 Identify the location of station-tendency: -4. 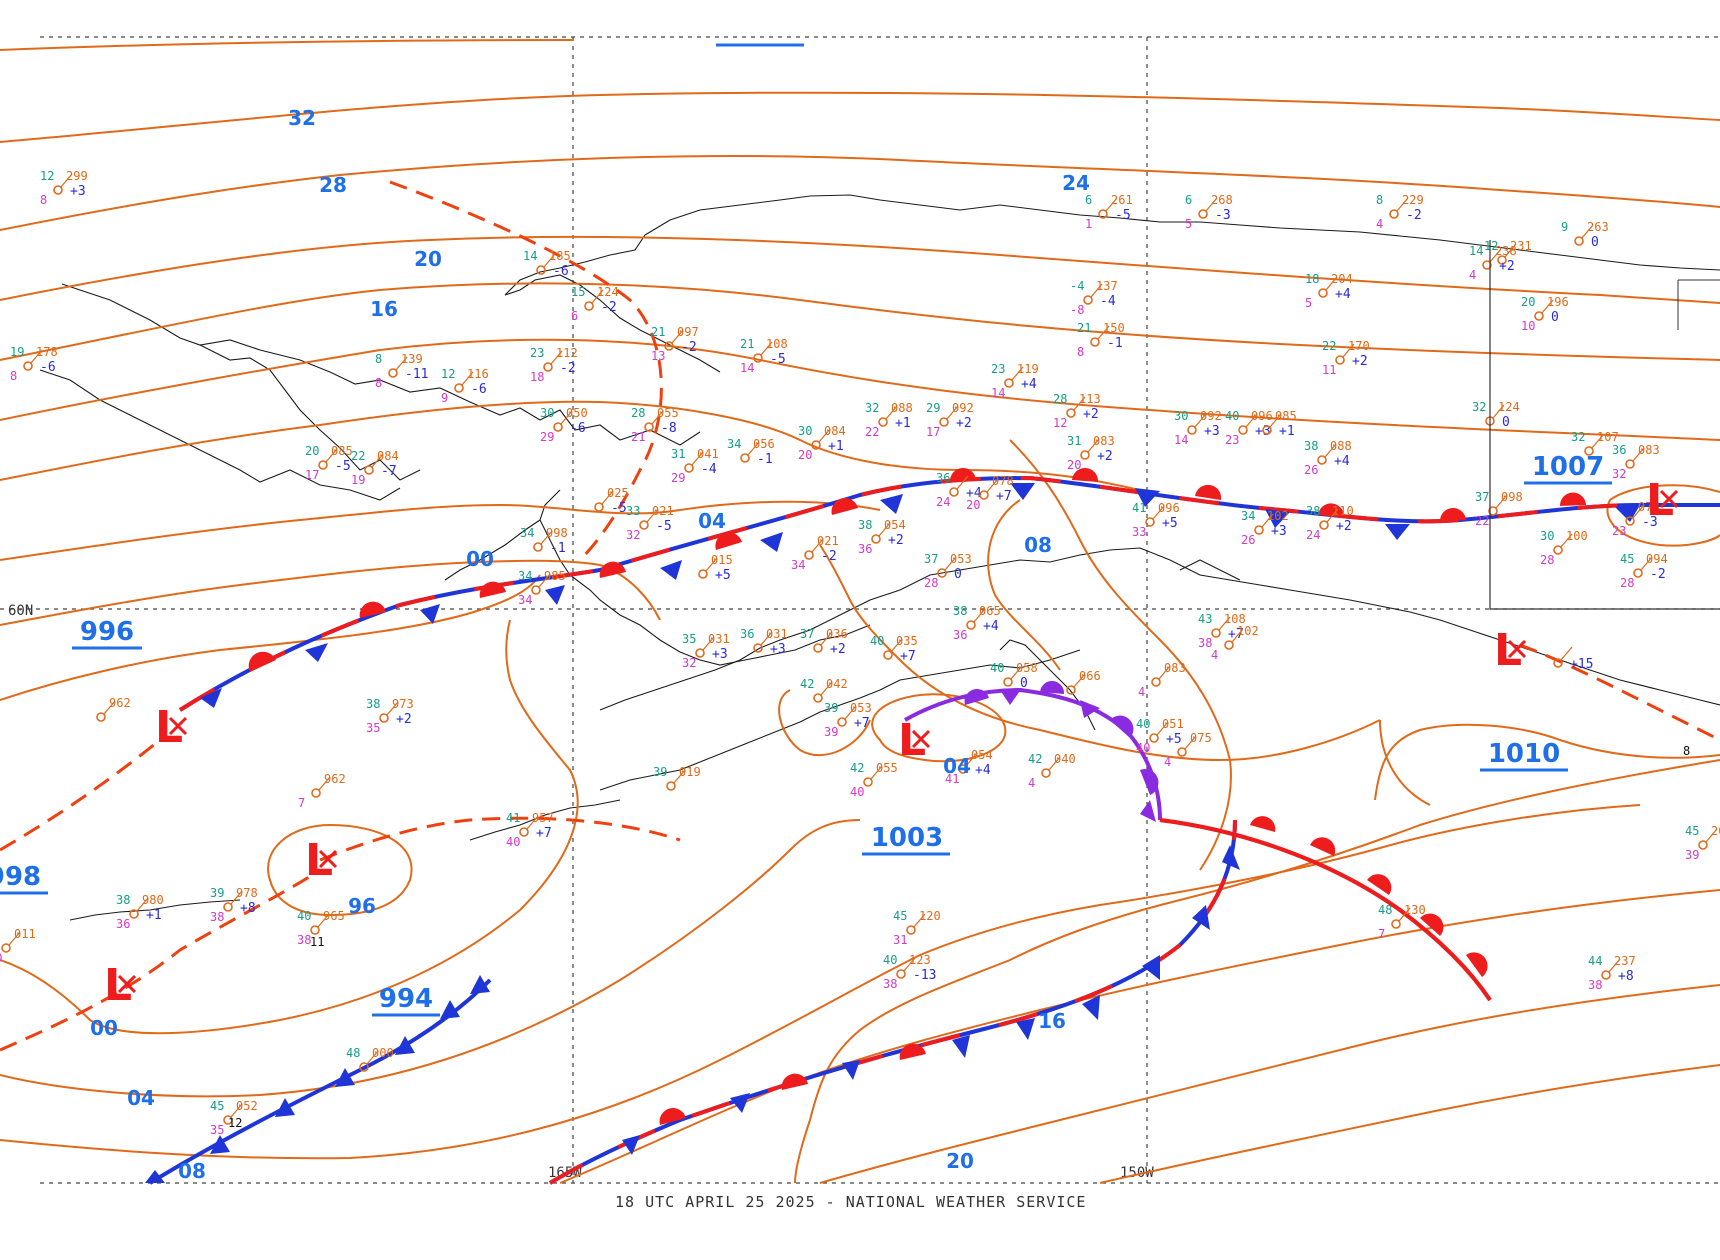
(709, 469).